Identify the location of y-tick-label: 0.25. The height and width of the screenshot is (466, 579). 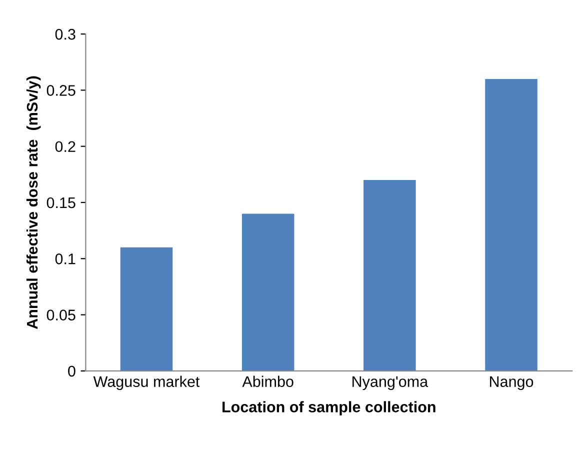
(61, 90).